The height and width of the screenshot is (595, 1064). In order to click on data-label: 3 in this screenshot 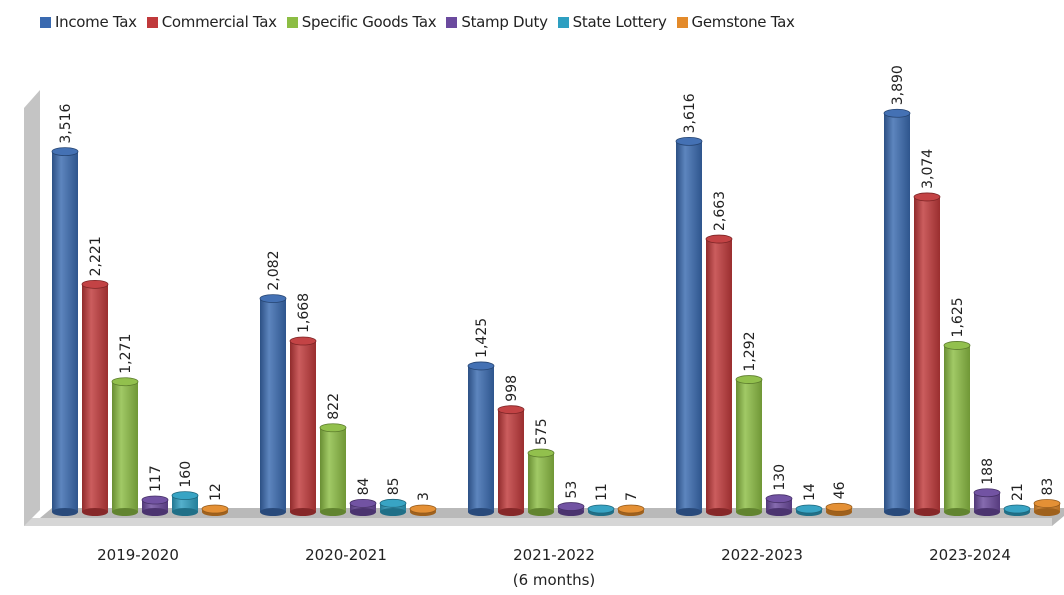, I will do `click(424, 496)`.